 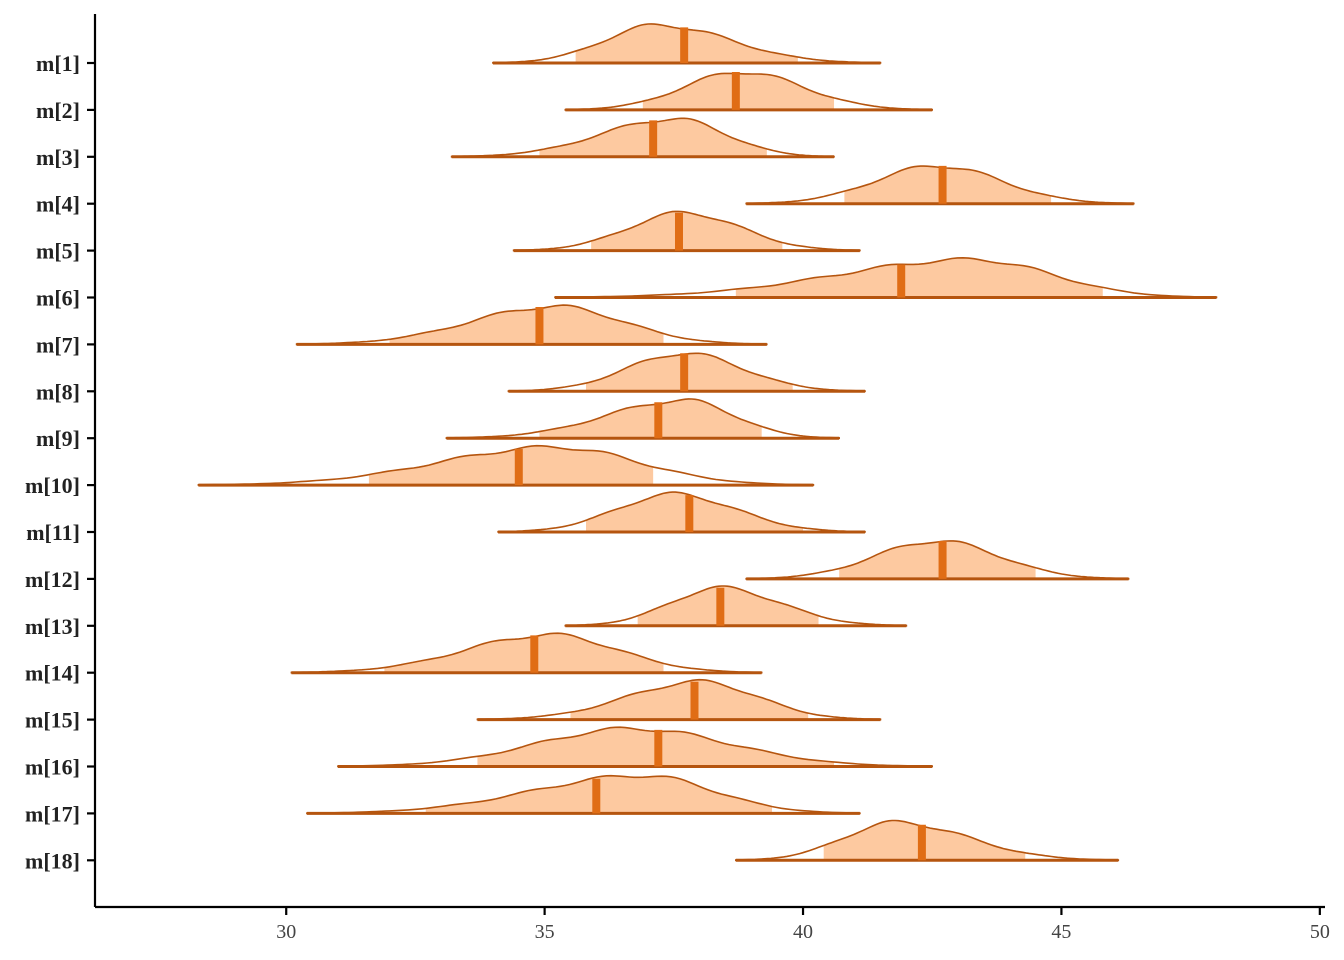 What do you see at coordinates (58, 344) in the screenshot?
I see `y-tick-label: m[7]` at bounding box center [58, 344].